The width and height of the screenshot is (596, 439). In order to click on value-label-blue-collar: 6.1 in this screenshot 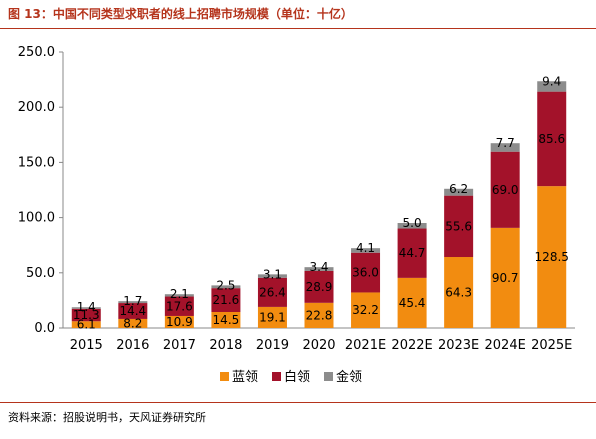, I will do `click(86, 325)`.